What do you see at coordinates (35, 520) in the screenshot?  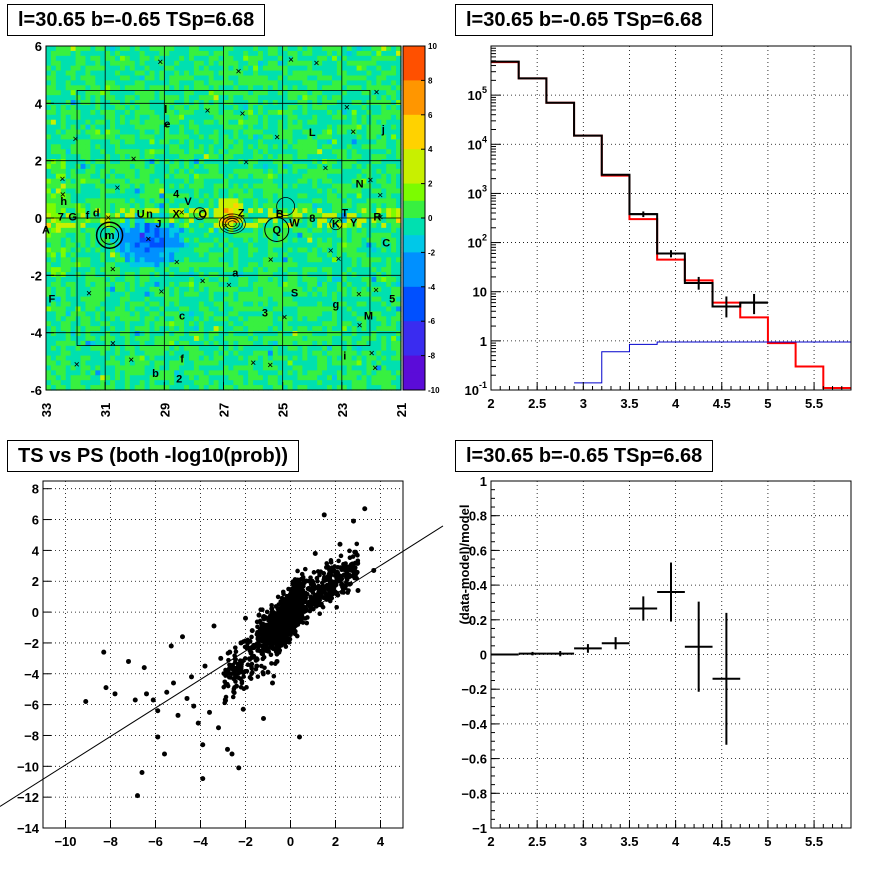 I see `y-tick-label: 6` at bounding box center [35, 520].